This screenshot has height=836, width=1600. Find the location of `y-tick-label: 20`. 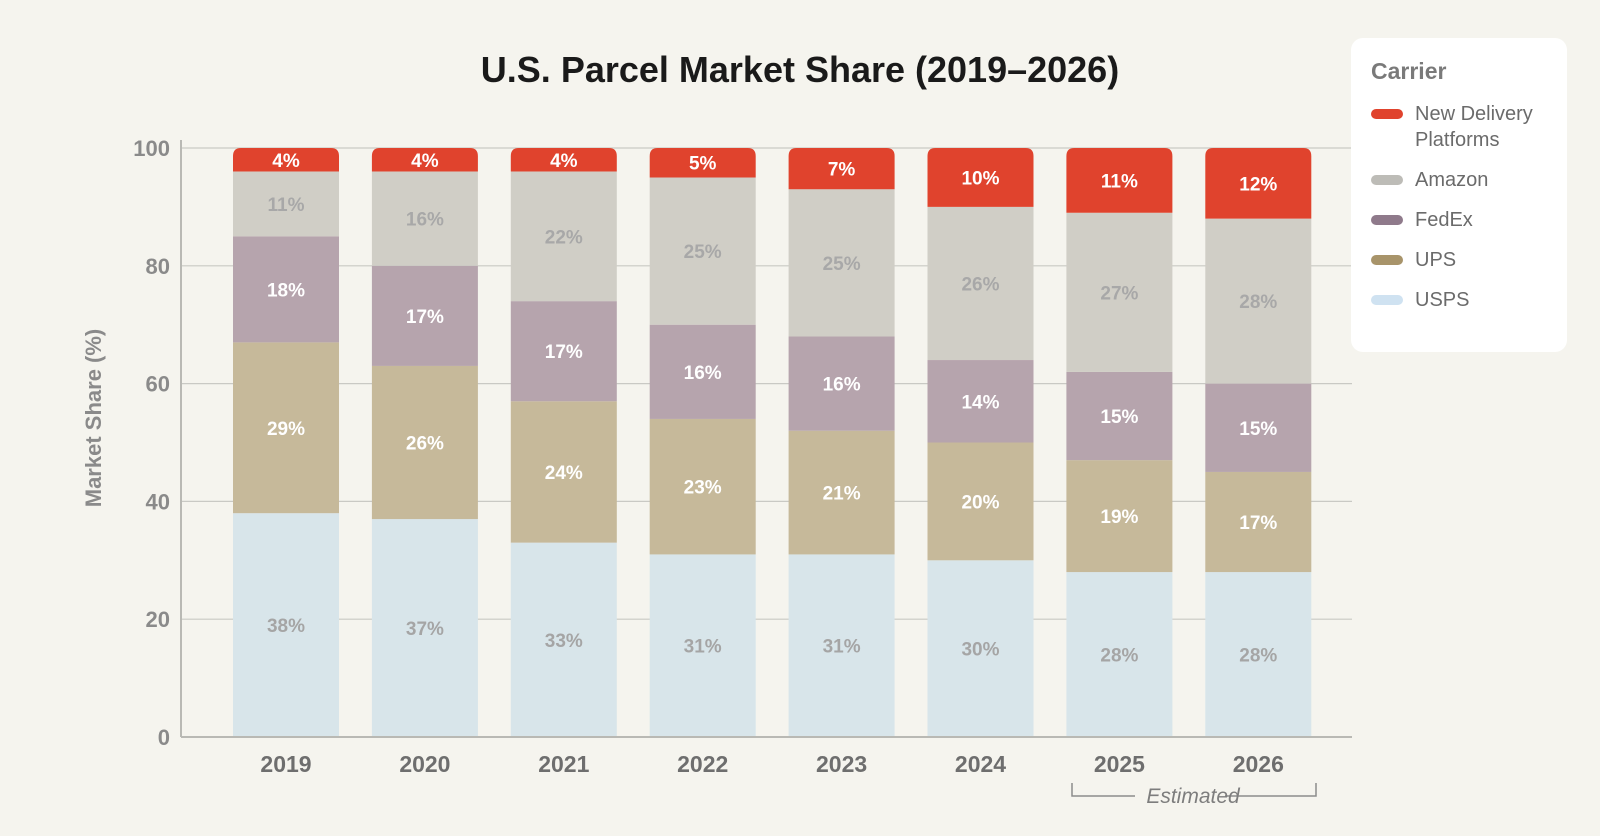

y-tick-label: 20 is located at coordinates (158, 619).